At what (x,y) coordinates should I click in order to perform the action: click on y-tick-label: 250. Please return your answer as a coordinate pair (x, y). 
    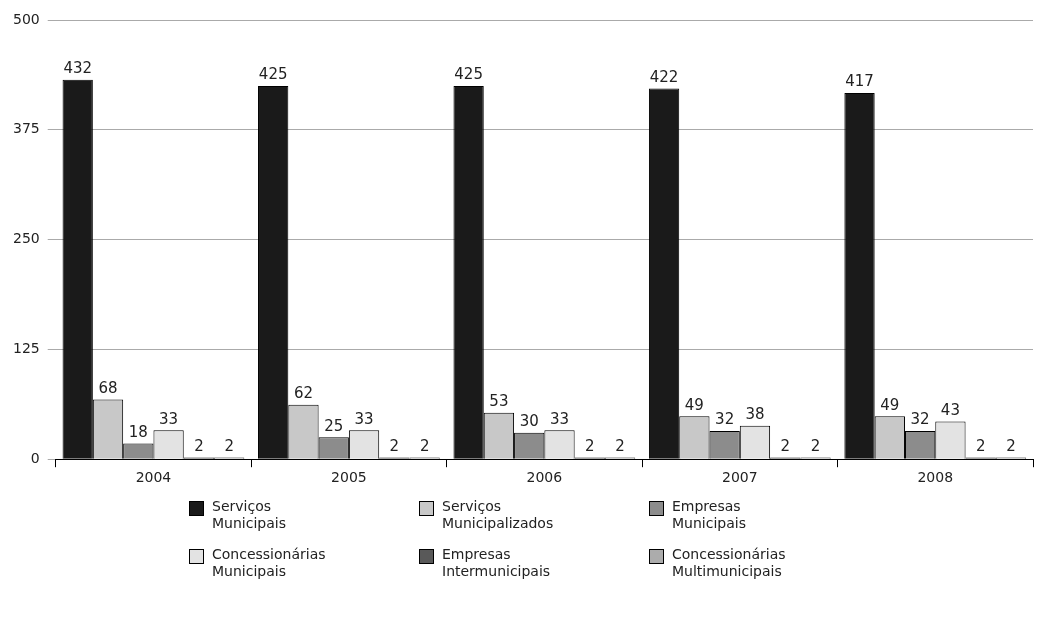
    Looking at the image, I should click on (26, 238).